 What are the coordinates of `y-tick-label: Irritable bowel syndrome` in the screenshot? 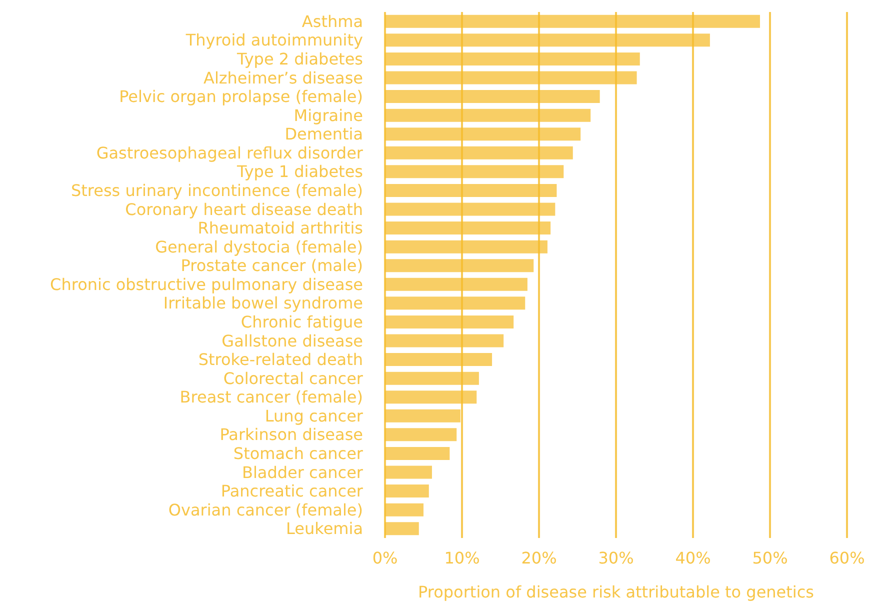 It's located at (263, 303).